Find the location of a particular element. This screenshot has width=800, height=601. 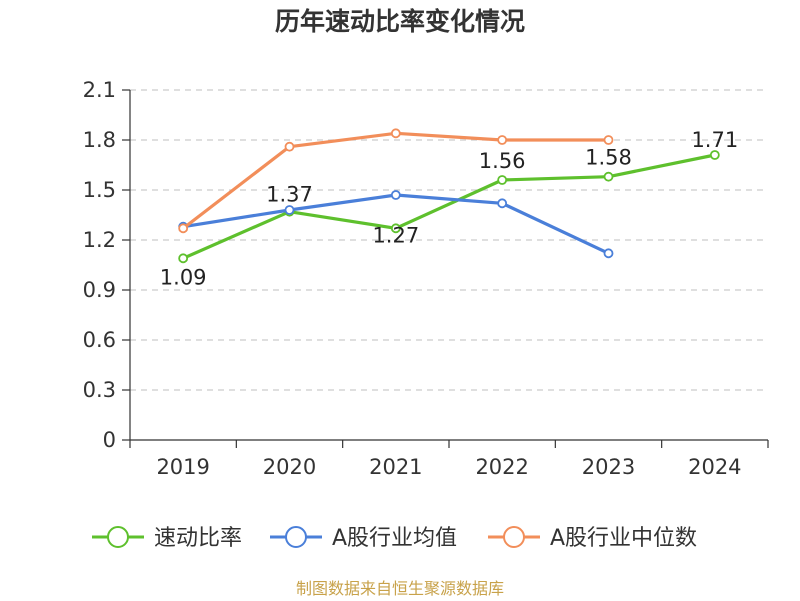

legend-label: A股行业中位数 is located at coordinates (623, 538).